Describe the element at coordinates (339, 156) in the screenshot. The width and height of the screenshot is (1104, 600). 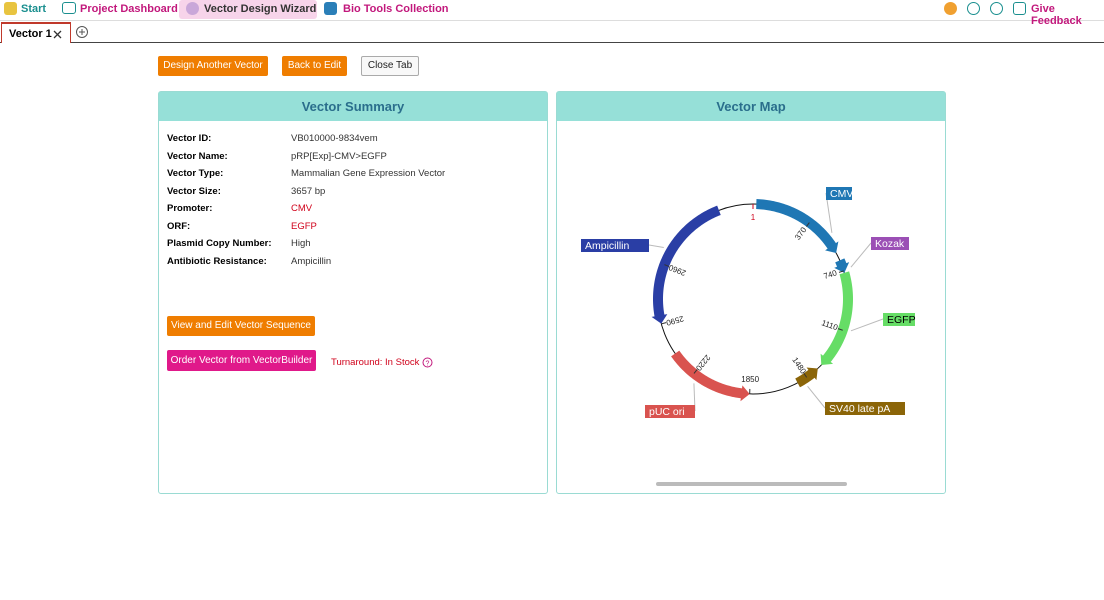
I see `row-value: pRP[Exp]-CMV>EGFP` at that location.